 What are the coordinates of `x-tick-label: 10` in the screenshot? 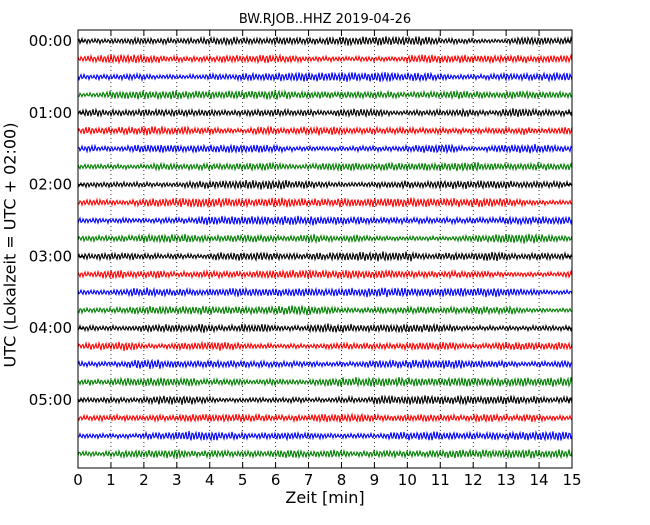 It's located at (407, 480).